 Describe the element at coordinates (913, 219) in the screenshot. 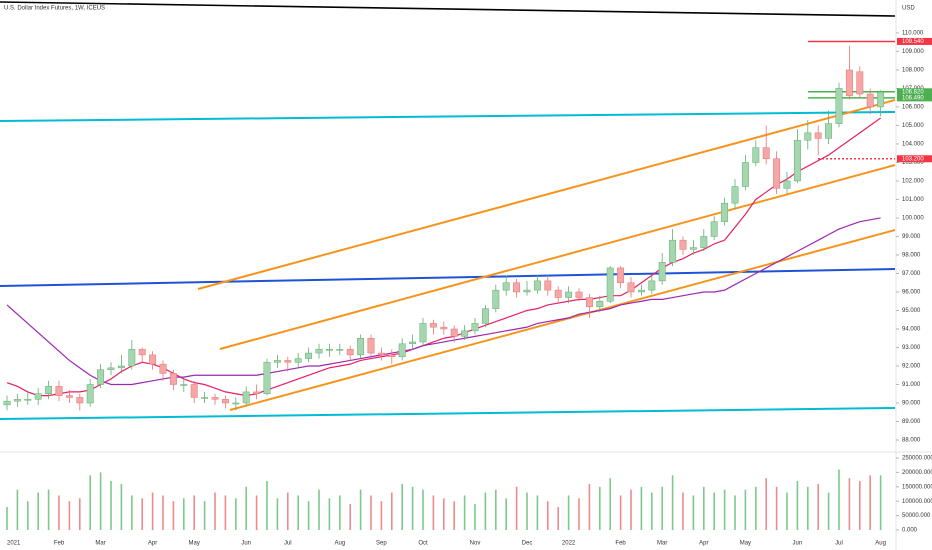

I see `y-tick-label: 100.000` at that location.